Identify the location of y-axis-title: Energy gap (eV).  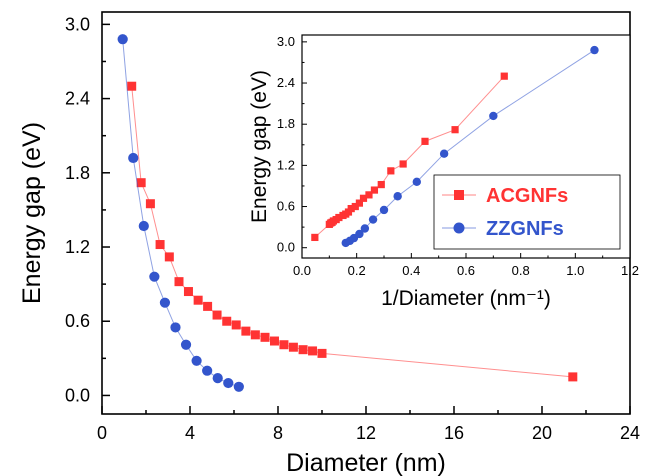
(32, 213).